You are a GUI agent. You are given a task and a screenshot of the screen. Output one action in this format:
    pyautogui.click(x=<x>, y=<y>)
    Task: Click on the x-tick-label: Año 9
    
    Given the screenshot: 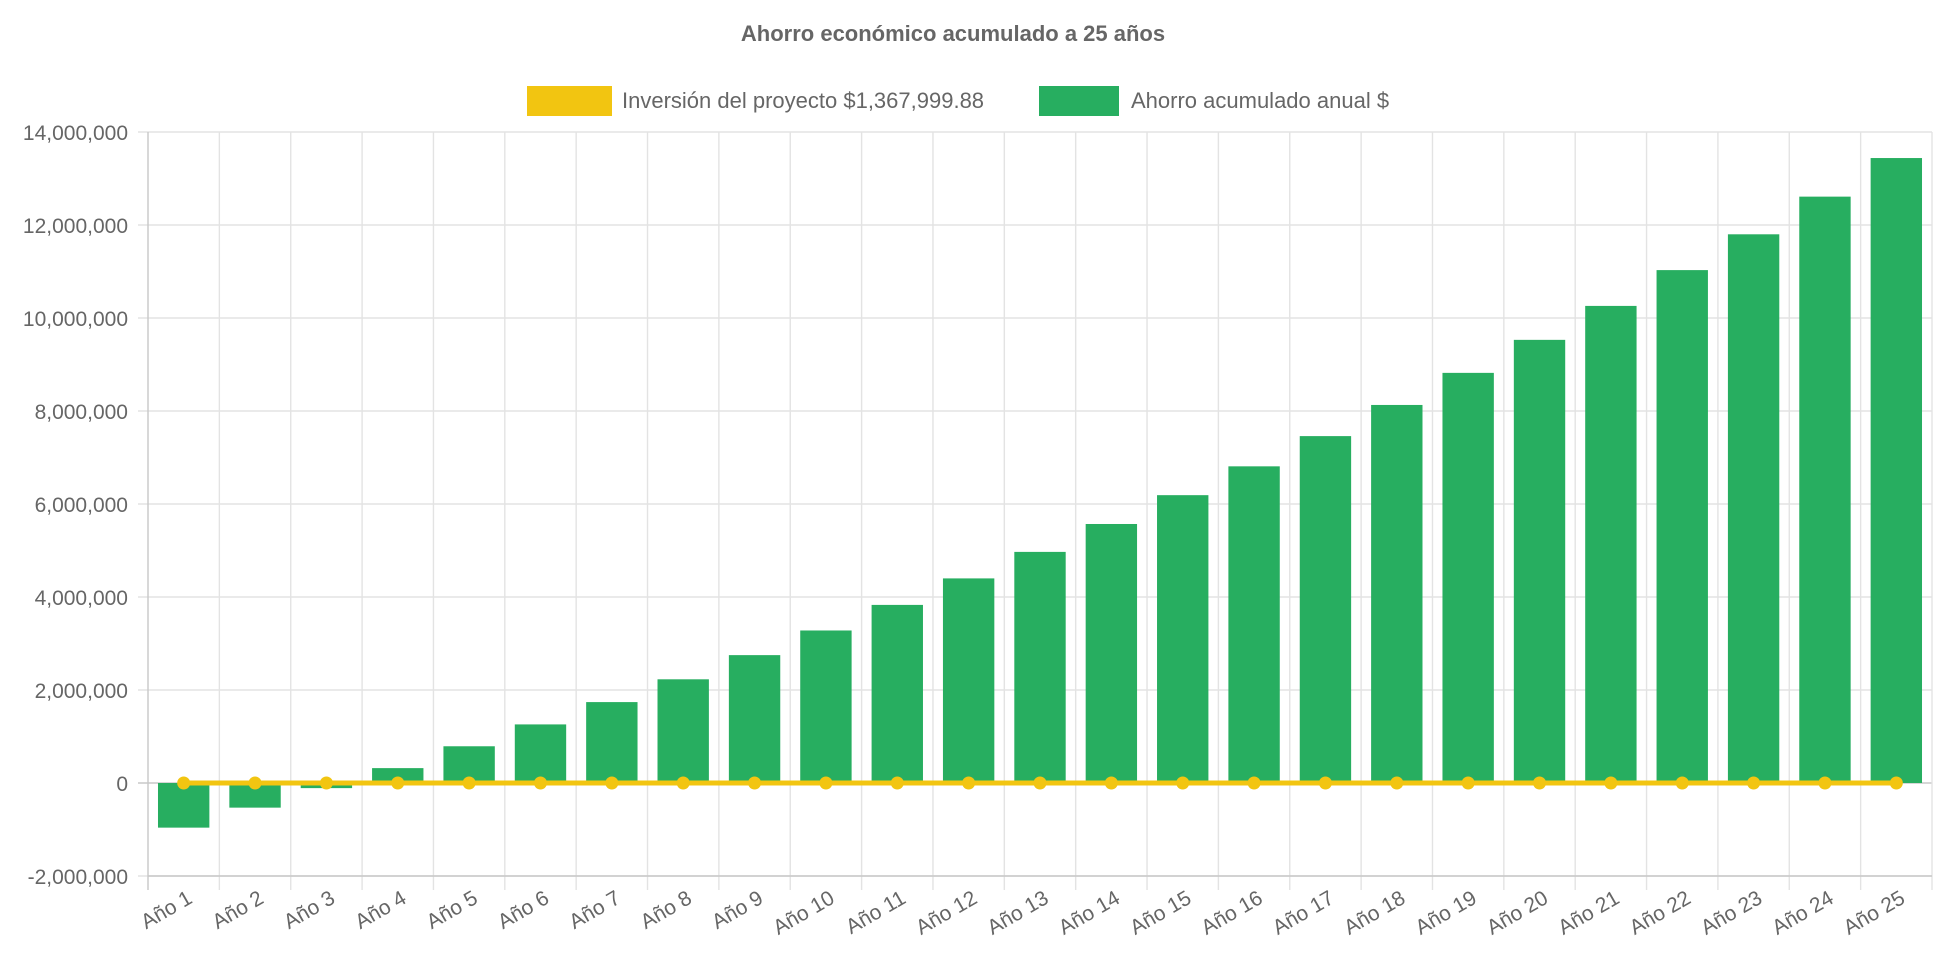 What is the action you would take?
    pyautogui.click(x=737, y=909)
    